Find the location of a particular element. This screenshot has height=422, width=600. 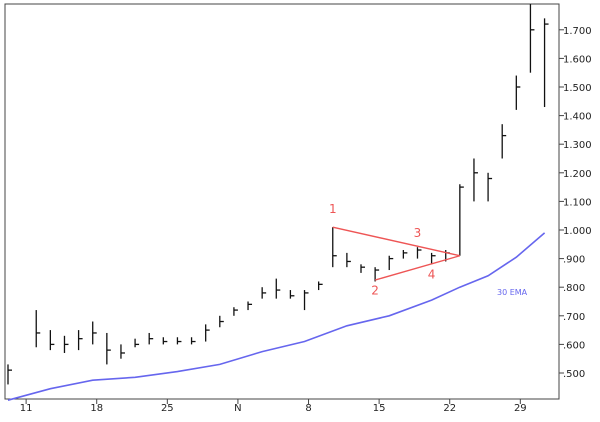

pattern-point-label: 4 is located at coordinates (432, 275).